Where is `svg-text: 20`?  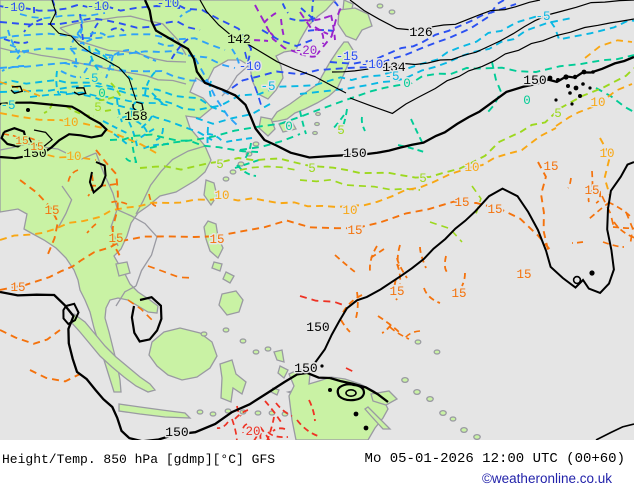 svg-text: 20 is located at coordinates (252, 432).